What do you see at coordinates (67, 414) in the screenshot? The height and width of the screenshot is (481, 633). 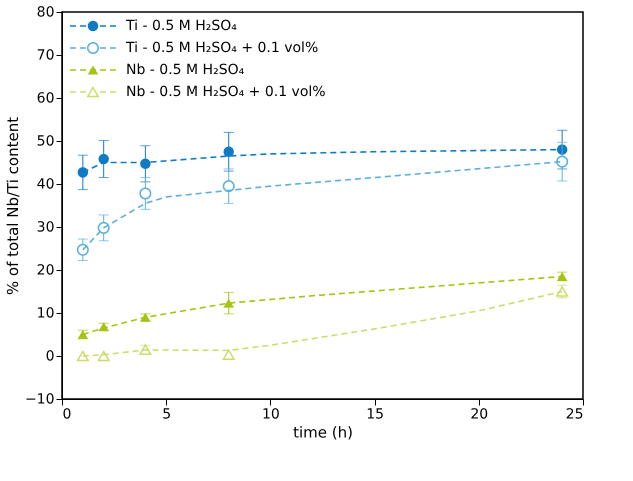 I see `x-tick-label: 0` at bounding box center [67, 414].